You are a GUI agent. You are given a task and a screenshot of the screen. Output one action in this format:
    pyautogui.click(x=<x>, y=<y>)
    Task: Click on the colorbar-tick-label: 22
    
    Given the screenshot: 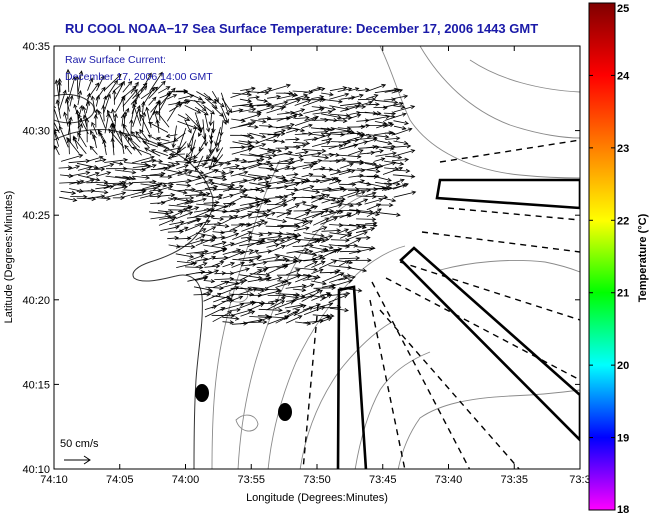 What is the action you would take?
    pyautogui.click(x=623, y=221)
    